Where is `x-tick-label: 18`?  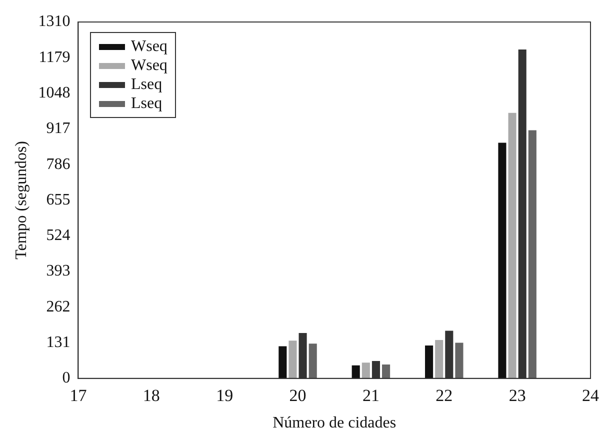 x-tick-label: 18 is located at coordinates (151, 396).